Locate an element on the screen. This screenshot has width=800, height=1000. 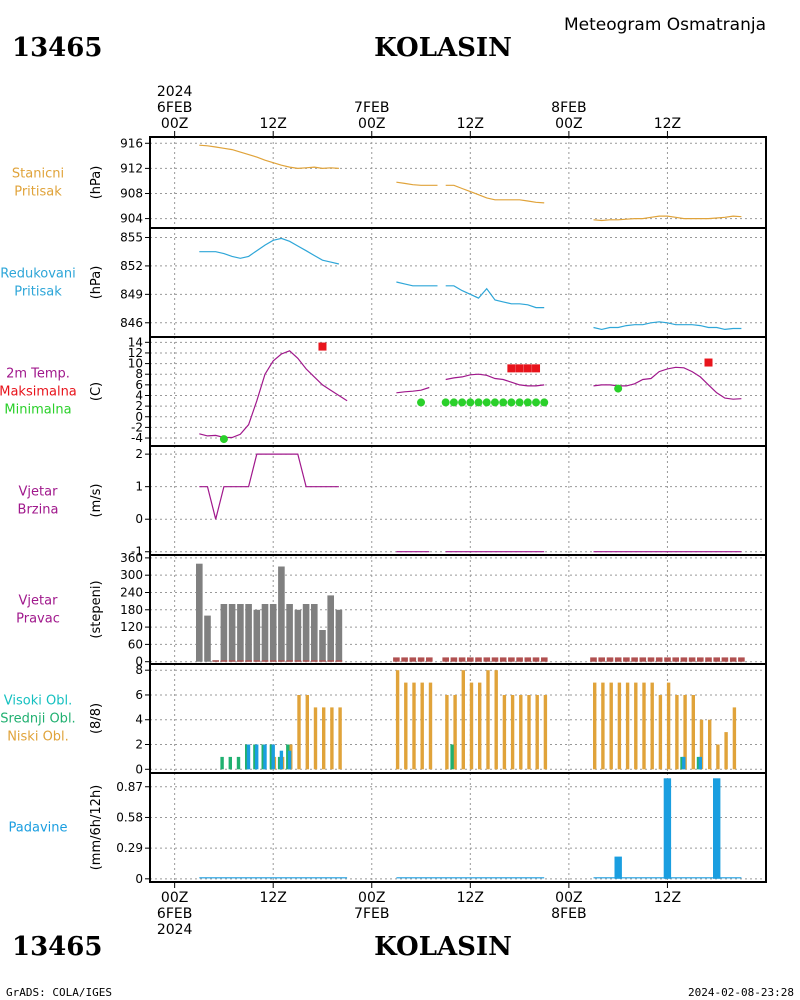
y-tick-label: 0.29 is located at coordinates (129, 848).